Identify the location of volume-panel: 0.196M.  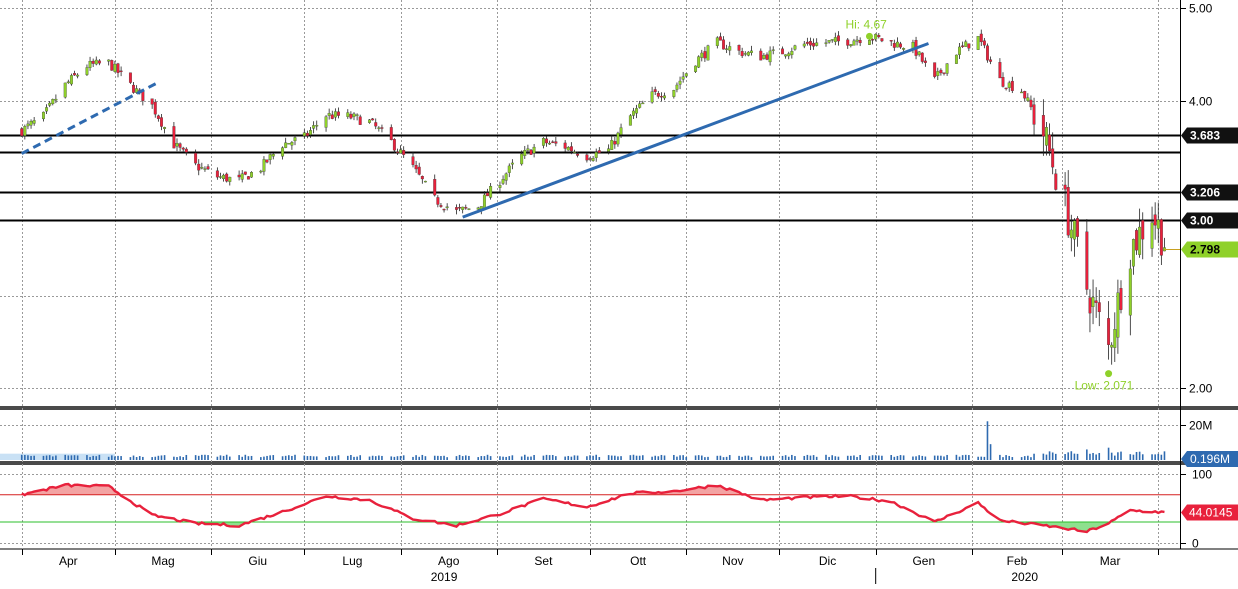
(619, 444).